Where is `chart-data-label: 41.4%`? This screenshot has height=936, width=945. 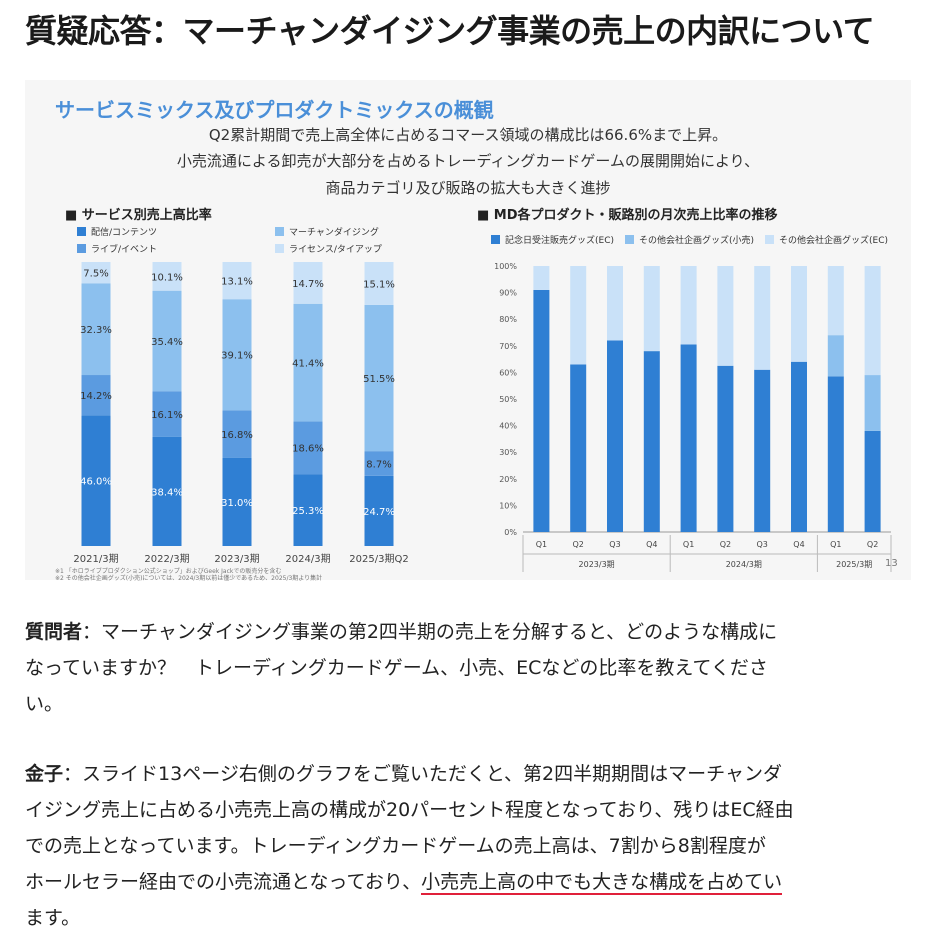
chart-data-label: 41.4% is located at coordinates (308, 364).